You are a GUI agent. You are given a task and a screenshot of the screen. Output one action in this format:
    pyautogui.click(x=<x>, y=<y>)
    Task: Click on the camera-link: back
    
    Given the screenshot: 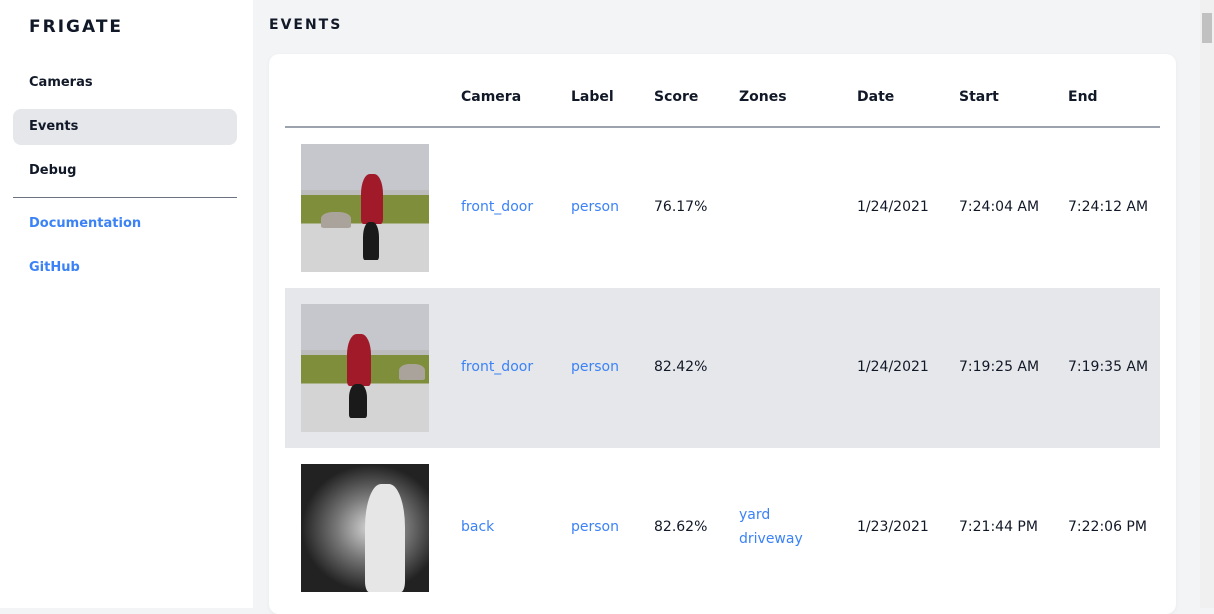 What is the action you would take?
    pyautogui.click(x=478, y=527)
    